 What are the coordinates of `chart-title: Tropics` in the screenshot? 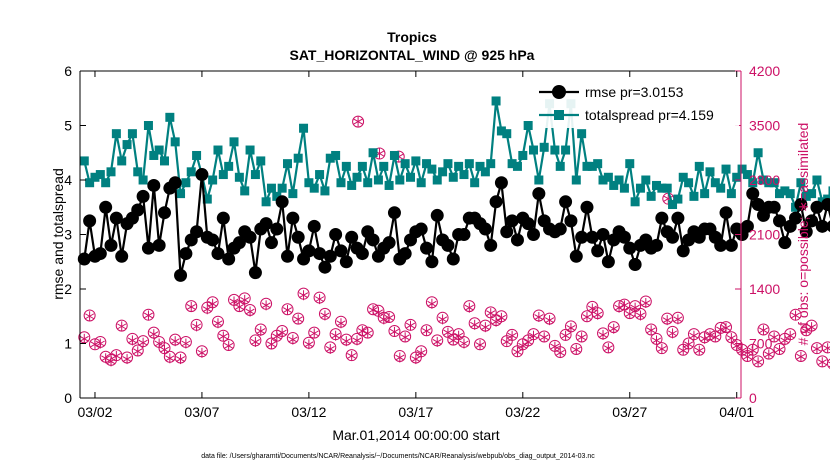 It's located at (412, 37).